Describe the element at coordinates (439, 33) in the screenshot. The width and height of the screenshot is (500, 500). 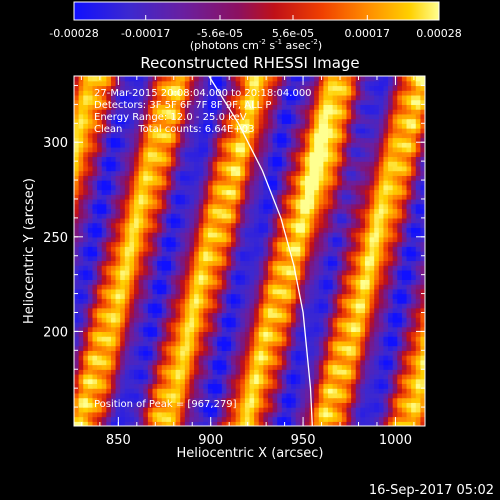
I see `colorbar-tick-label: 0.00028` at that location.